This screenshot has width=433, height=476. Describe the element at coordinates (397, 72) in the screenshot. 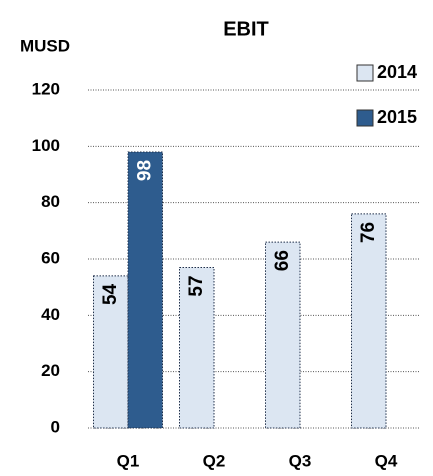

I see `legend-label: 2014` at that location.